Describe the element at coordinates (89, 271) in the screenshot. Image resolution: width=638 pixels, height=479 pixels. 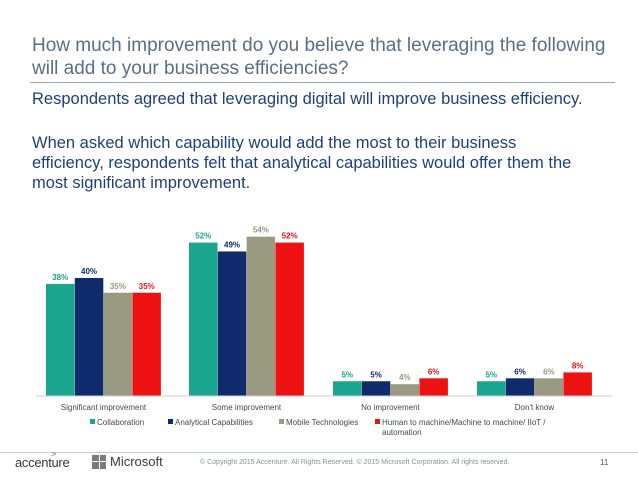
I see `data-label-1-0: 40%` at that location.